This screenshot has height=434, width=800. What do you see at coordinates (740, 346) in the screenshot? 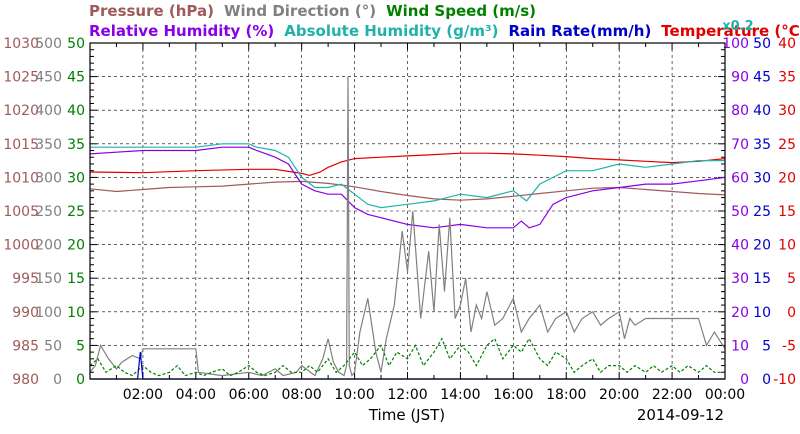
I see `y-tick-label-humidity: 10` at bounding box center [740, 346].